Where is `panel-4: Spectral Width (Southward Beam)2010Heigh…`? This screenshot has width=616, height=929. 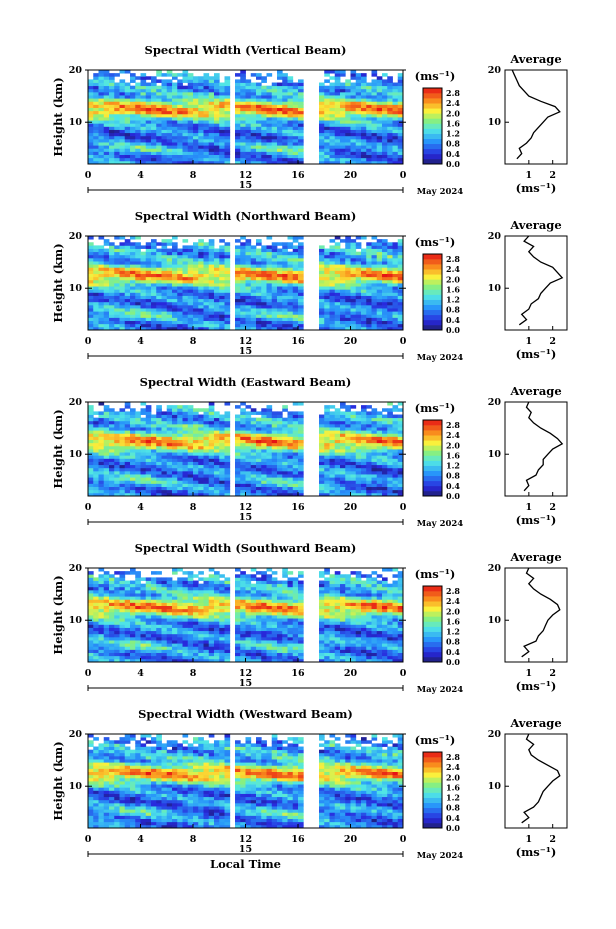
panel-4: Spectral Width (Southward Beam)2010Heigh… is located at coordinates (309, 618).